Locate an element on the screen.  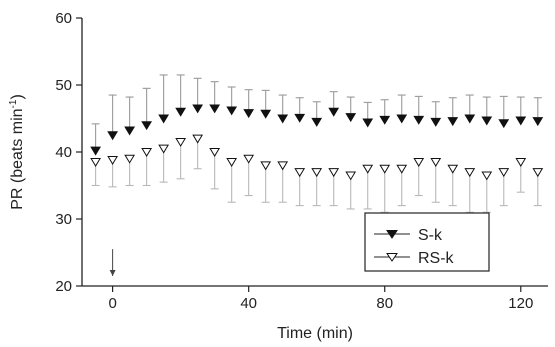
legend: S-k RS-k is located at coordinates (427, 242).